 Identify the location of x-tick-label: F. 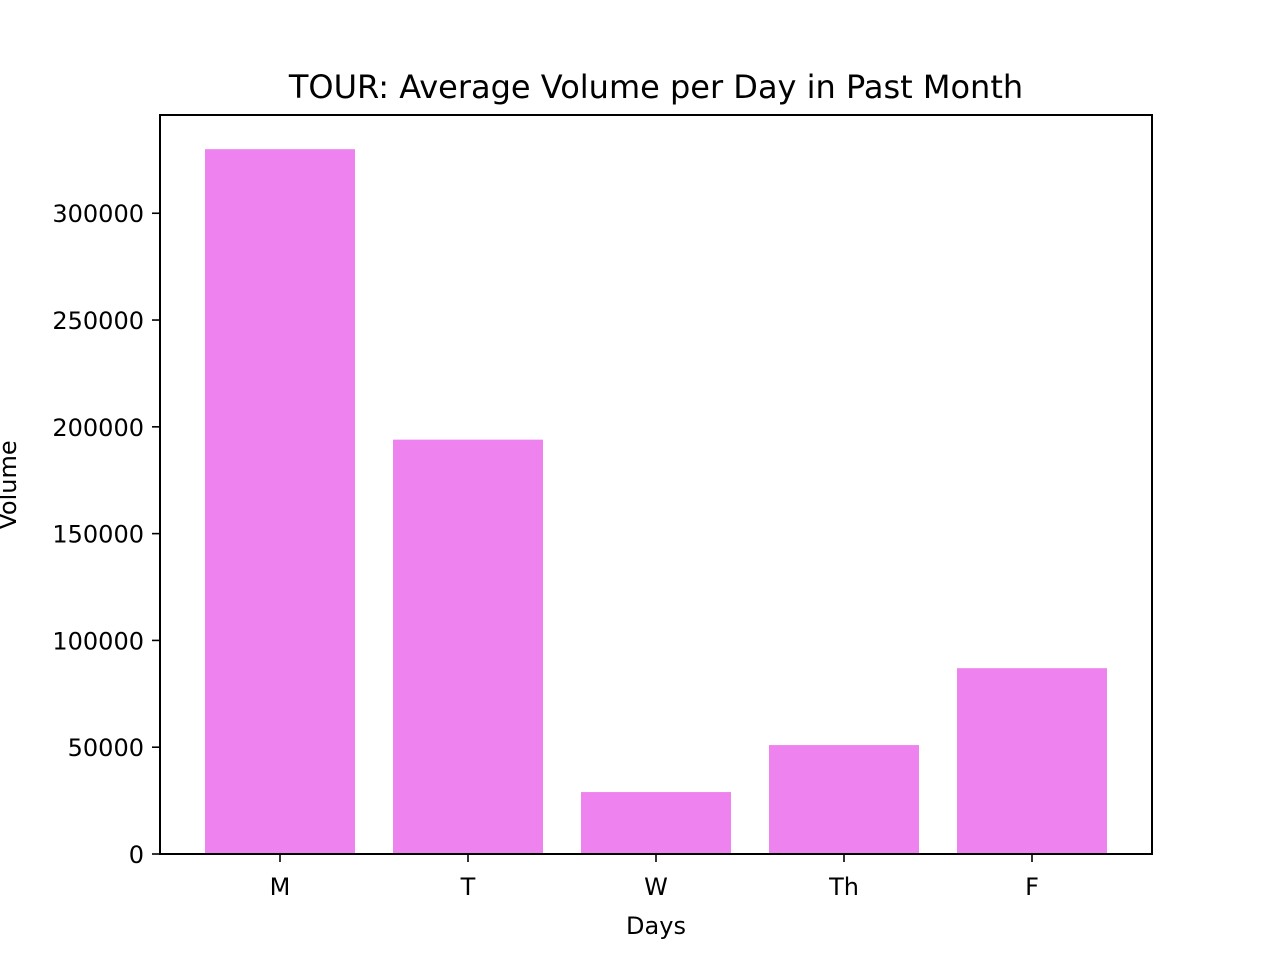
(1032, 887).